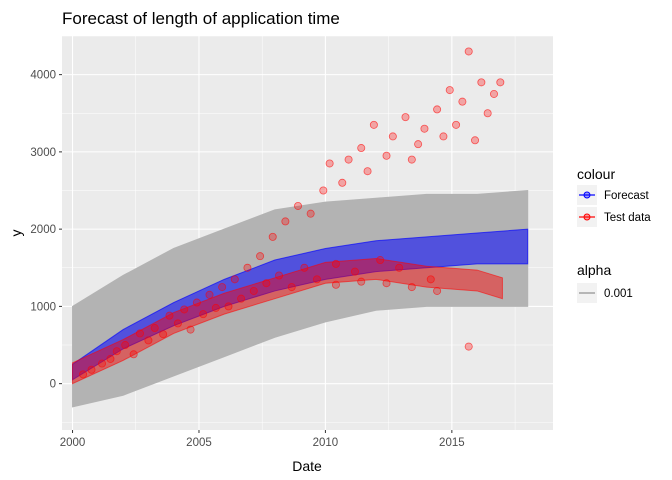  I want to click on legend-entry-alpha: 0.001, so click(605, 293).